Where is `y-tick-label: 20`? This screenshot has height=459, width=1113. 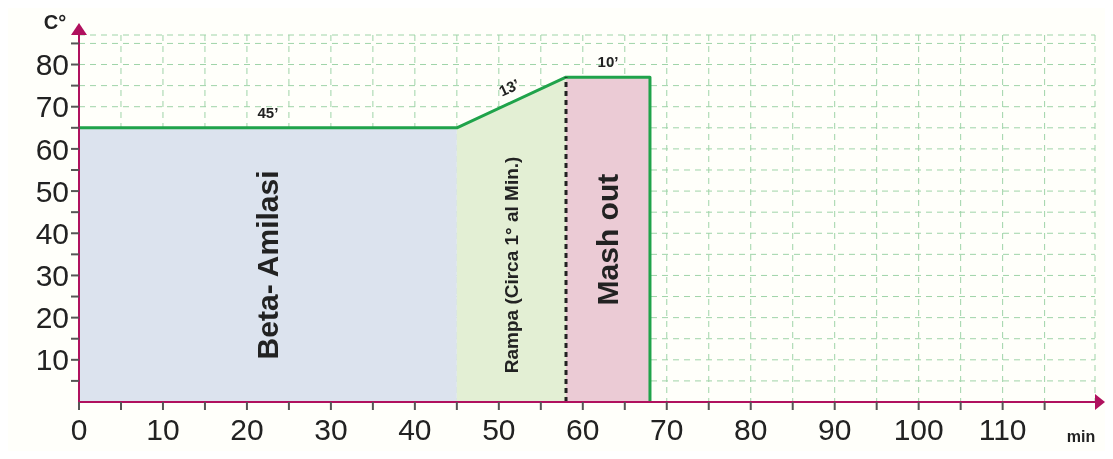
y-tick-label: 20 is located at coordinates (52, 318).